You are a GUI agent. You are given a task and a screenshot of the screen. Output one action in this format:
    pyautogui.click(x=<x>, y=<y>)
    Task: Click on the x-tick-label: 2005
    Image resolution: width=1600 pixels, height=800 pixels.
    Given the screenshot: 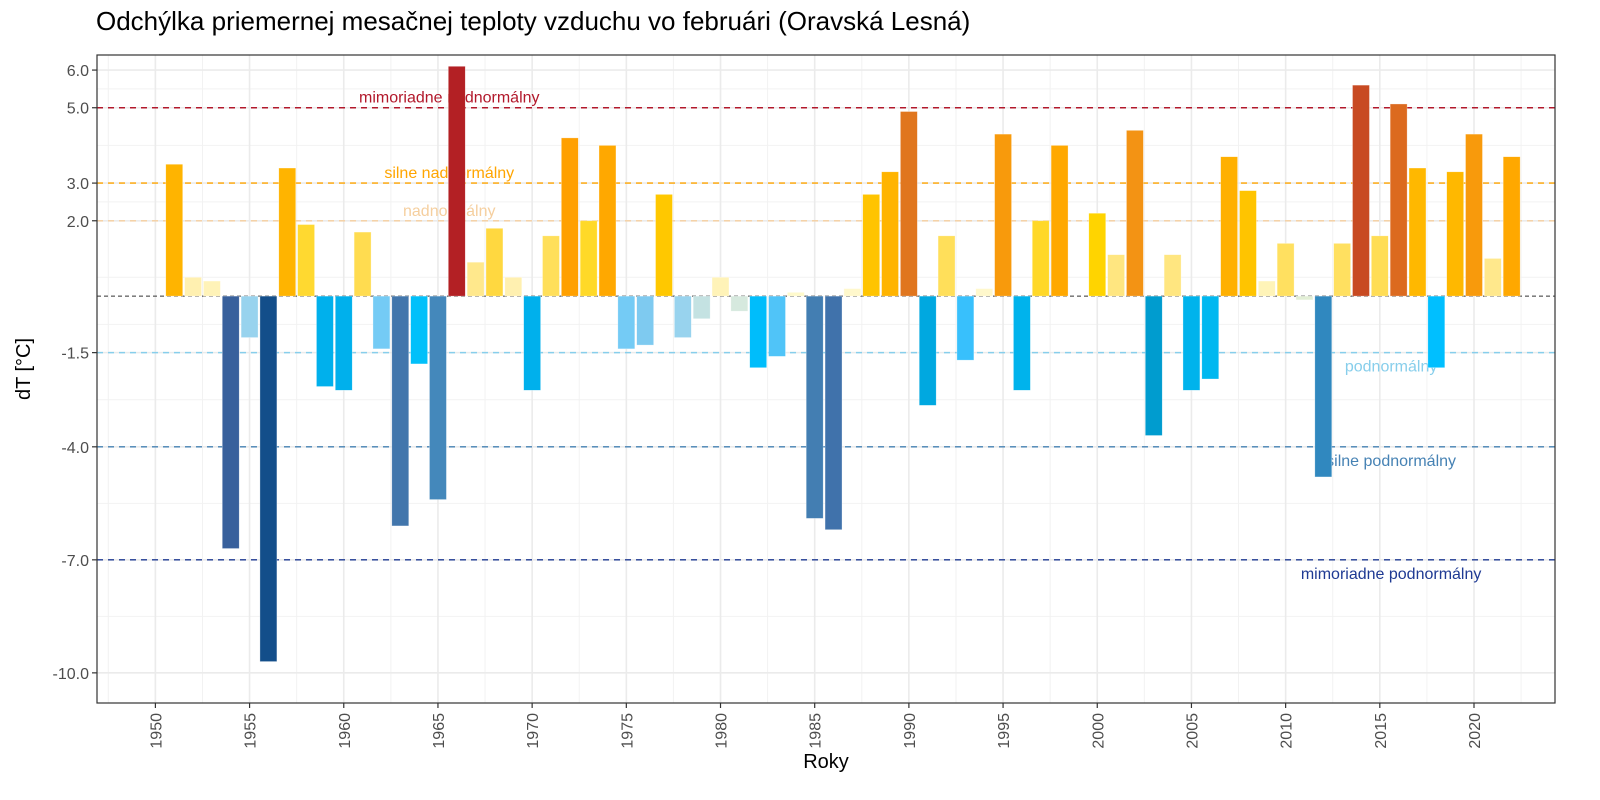 What is the action you would take?
    pyautogui.click(x=1192, y=731)
    